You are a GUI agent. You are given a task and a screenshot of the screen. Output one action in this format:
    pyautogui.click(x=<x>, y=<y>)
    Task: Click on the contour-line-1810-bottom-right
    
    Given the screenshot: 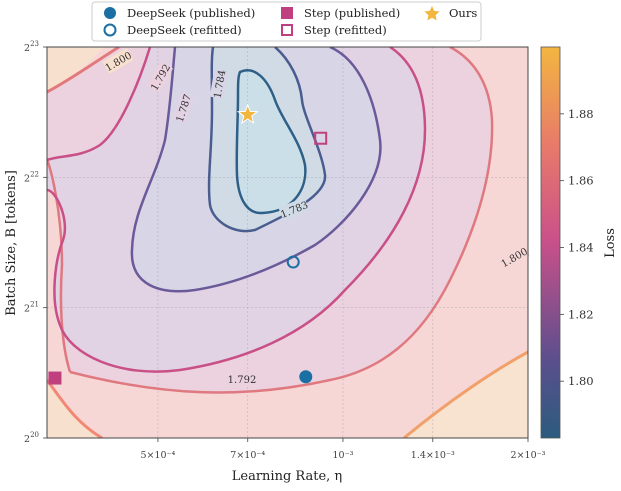 What is the action you would take?
    pyautogui.click(x=465, y=394)
    